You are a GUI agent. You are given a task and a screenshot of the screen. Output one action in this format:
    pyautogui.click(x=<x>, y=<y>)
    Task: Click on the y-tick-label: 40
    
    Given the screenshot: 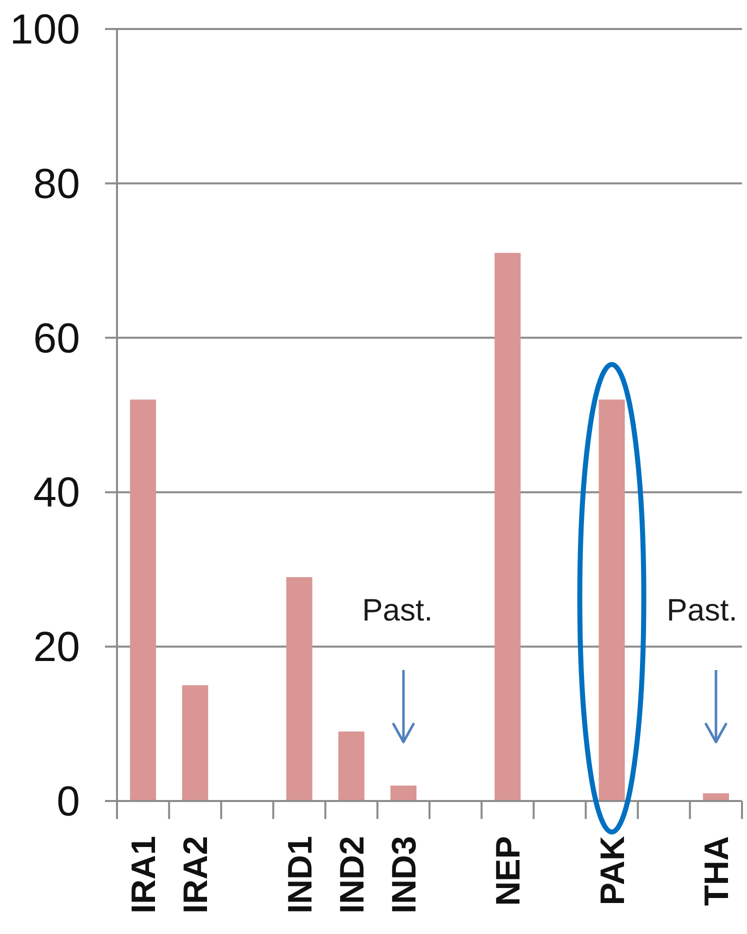 What is the action you would take?
    pyautogui.click(x=56, y=492)
    